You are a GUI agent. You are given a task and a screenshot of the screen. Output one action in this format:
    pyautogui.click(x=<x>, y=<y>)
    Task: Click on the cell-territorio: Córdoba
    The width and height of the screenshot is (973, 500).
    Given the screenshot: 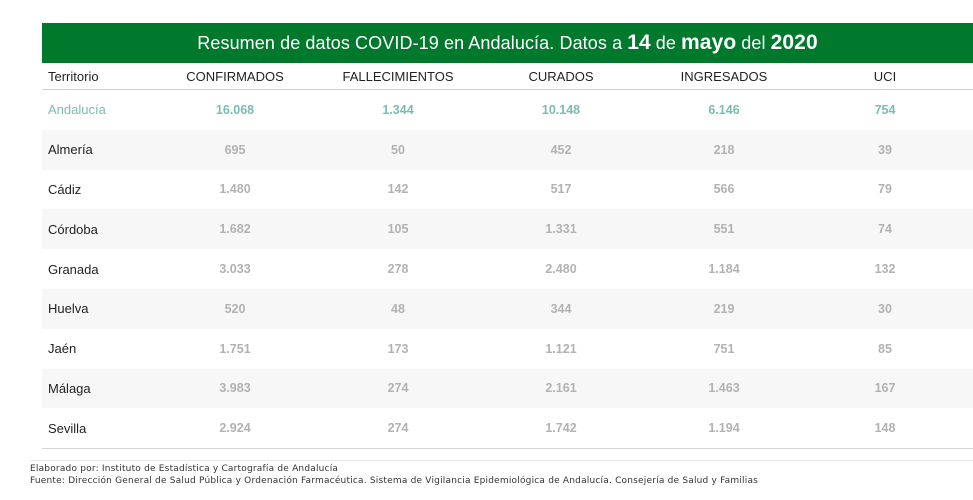 What is the action you would take?
    pyautogui.click(x=93, y=229)
    